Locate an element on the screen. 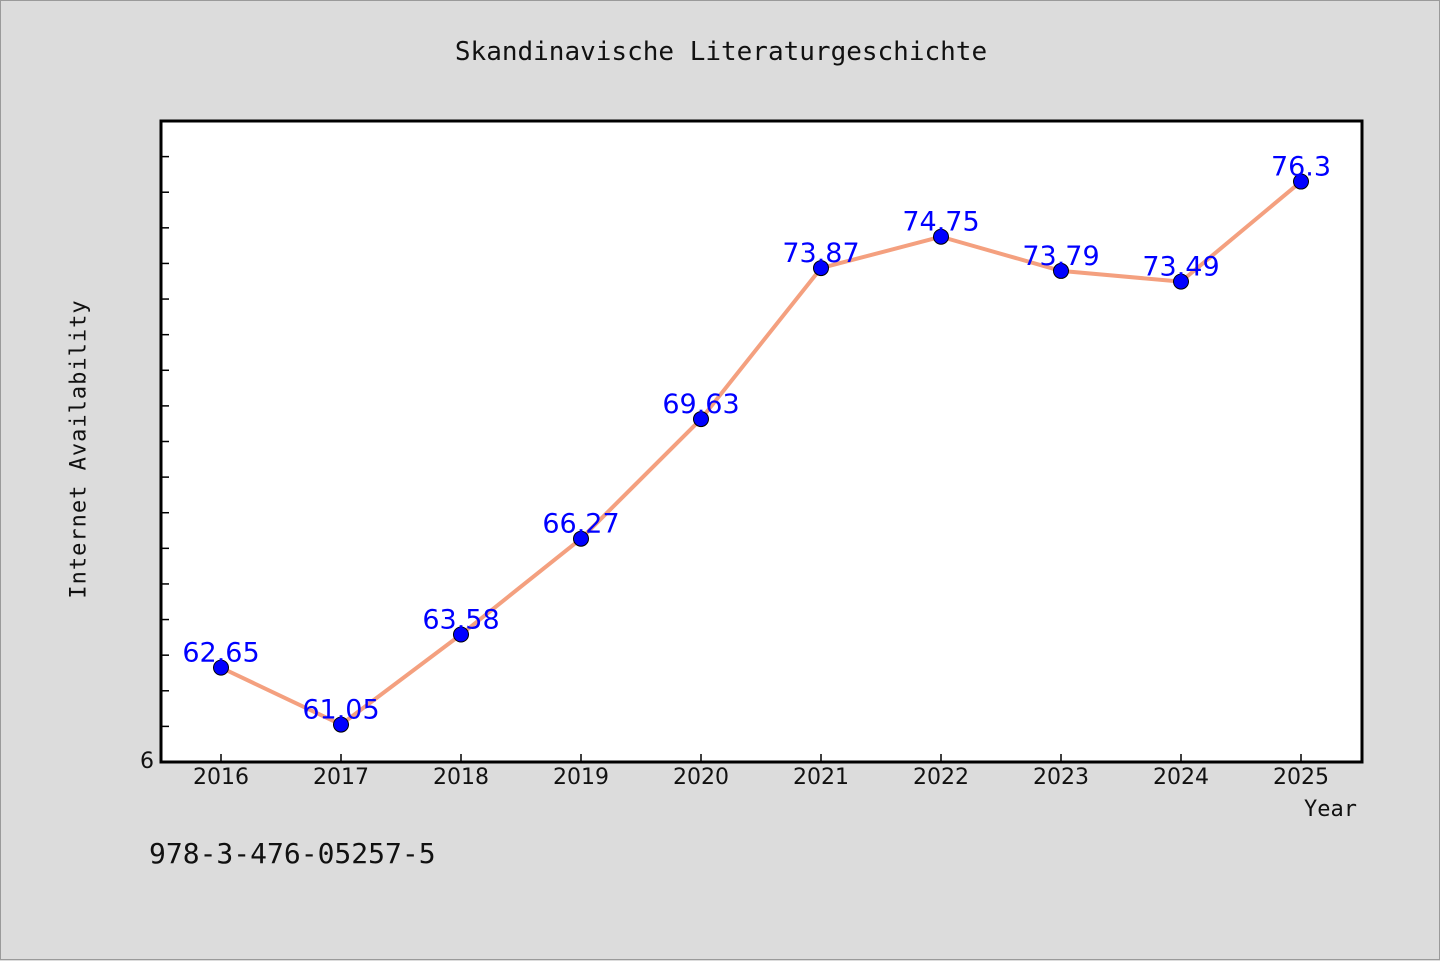 The image size is (1440, 961). data-label: 61.05 is located at coordinates (340, 710).